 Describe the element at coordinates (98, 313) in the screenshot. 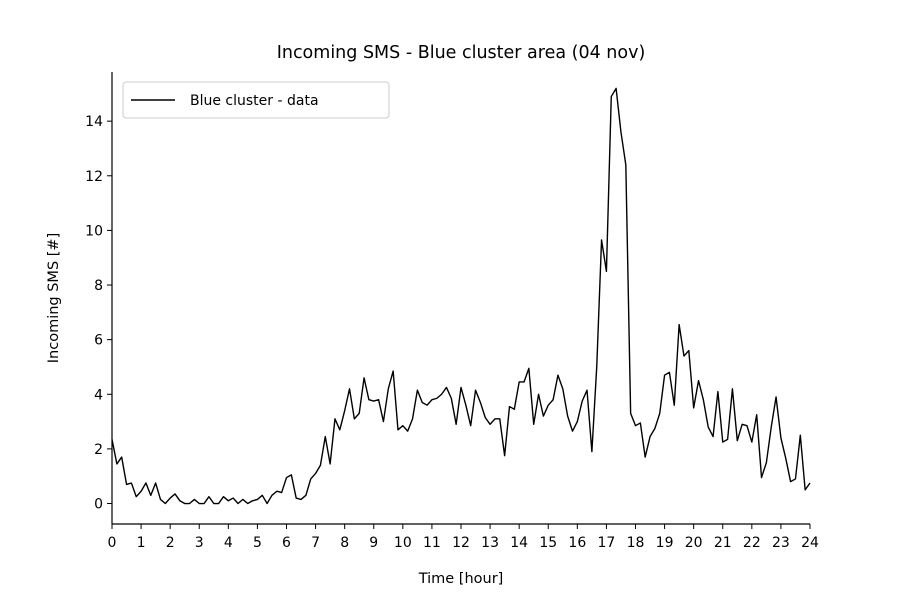

I see `y-tick-group: 0 2 4 6 8 10 12 14` at that location.